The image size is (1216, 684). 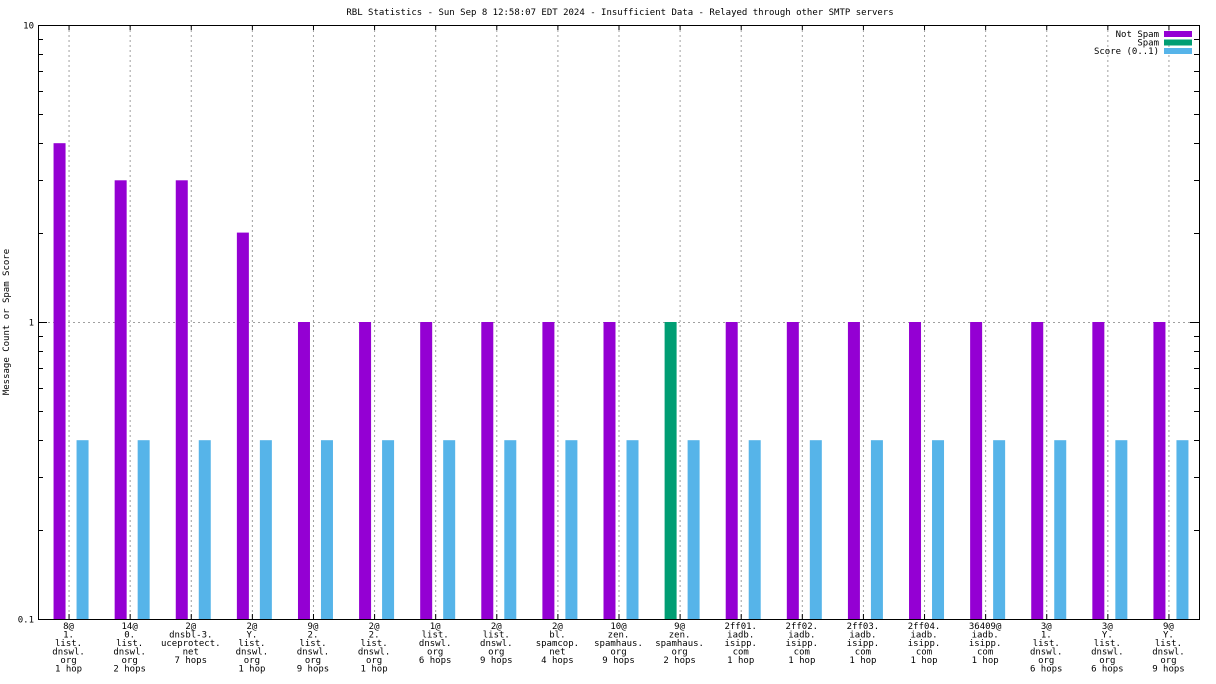 What do you see at coordinates (740, 644) in the screenshot?
I see `x-tick-label-11: 2ff01. iadb. isipp. com 1 hop` at bounding box center [740, 644].